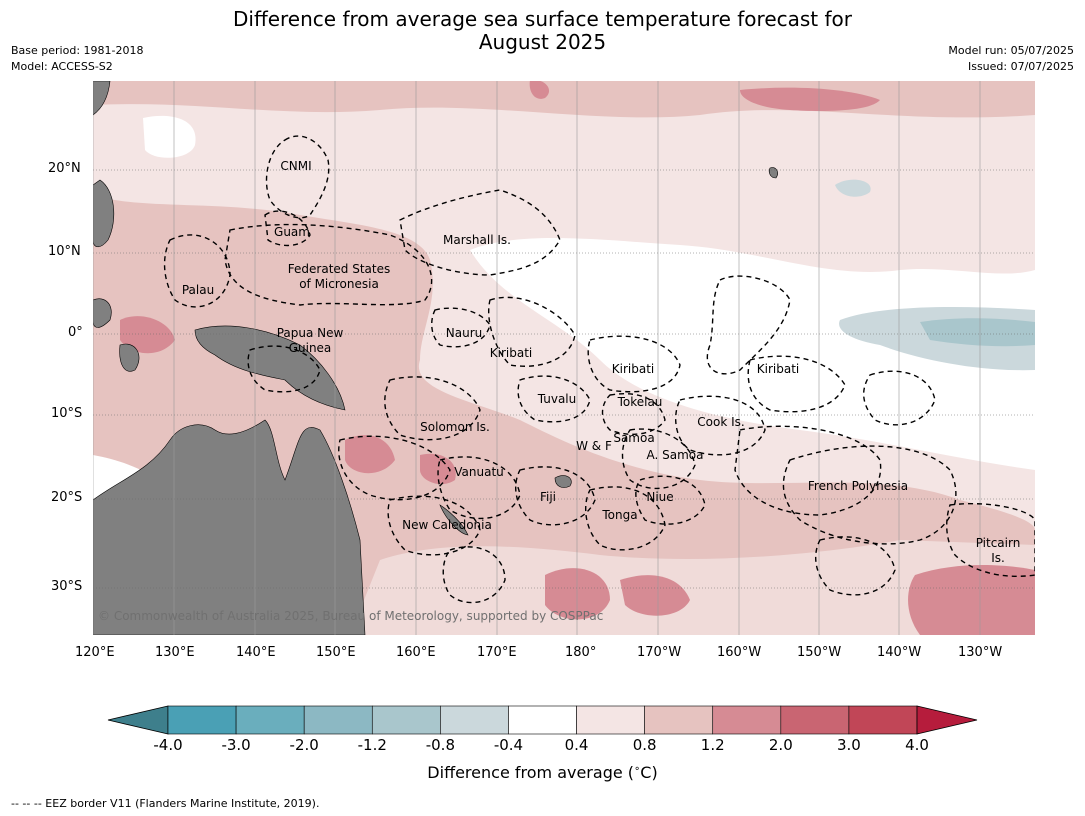  What do you see at coordinates (752, 354) in the screenshot?
I see `neutral-zone-central` at bounding box center [752, 354].